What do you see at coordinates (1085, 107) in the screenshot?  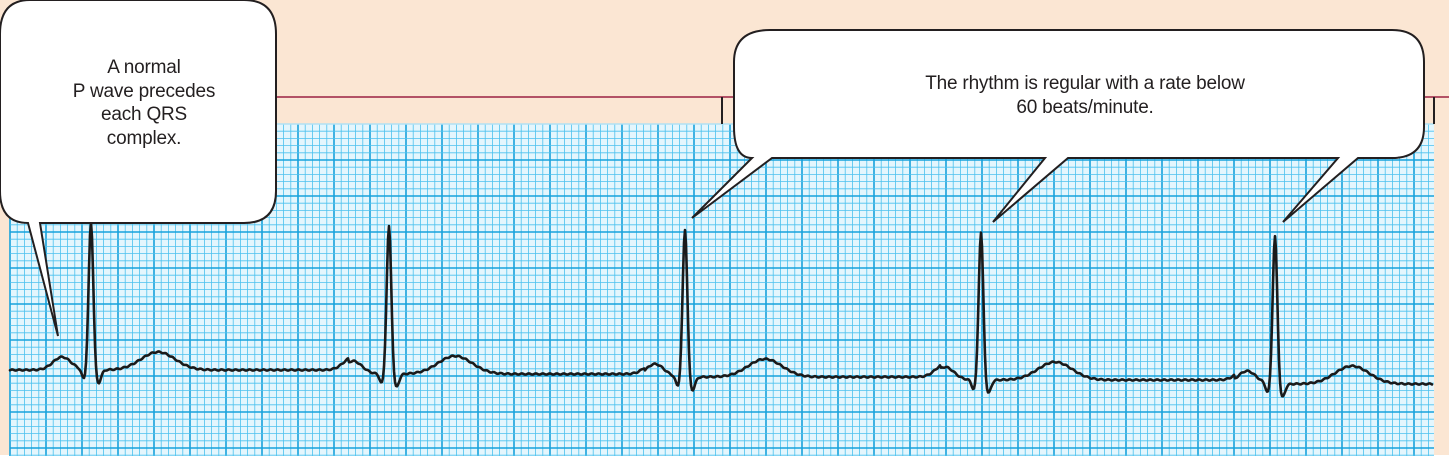 I see `callout-right-line-2: 60 beats/minute.` at bounding box center [1085, 107].